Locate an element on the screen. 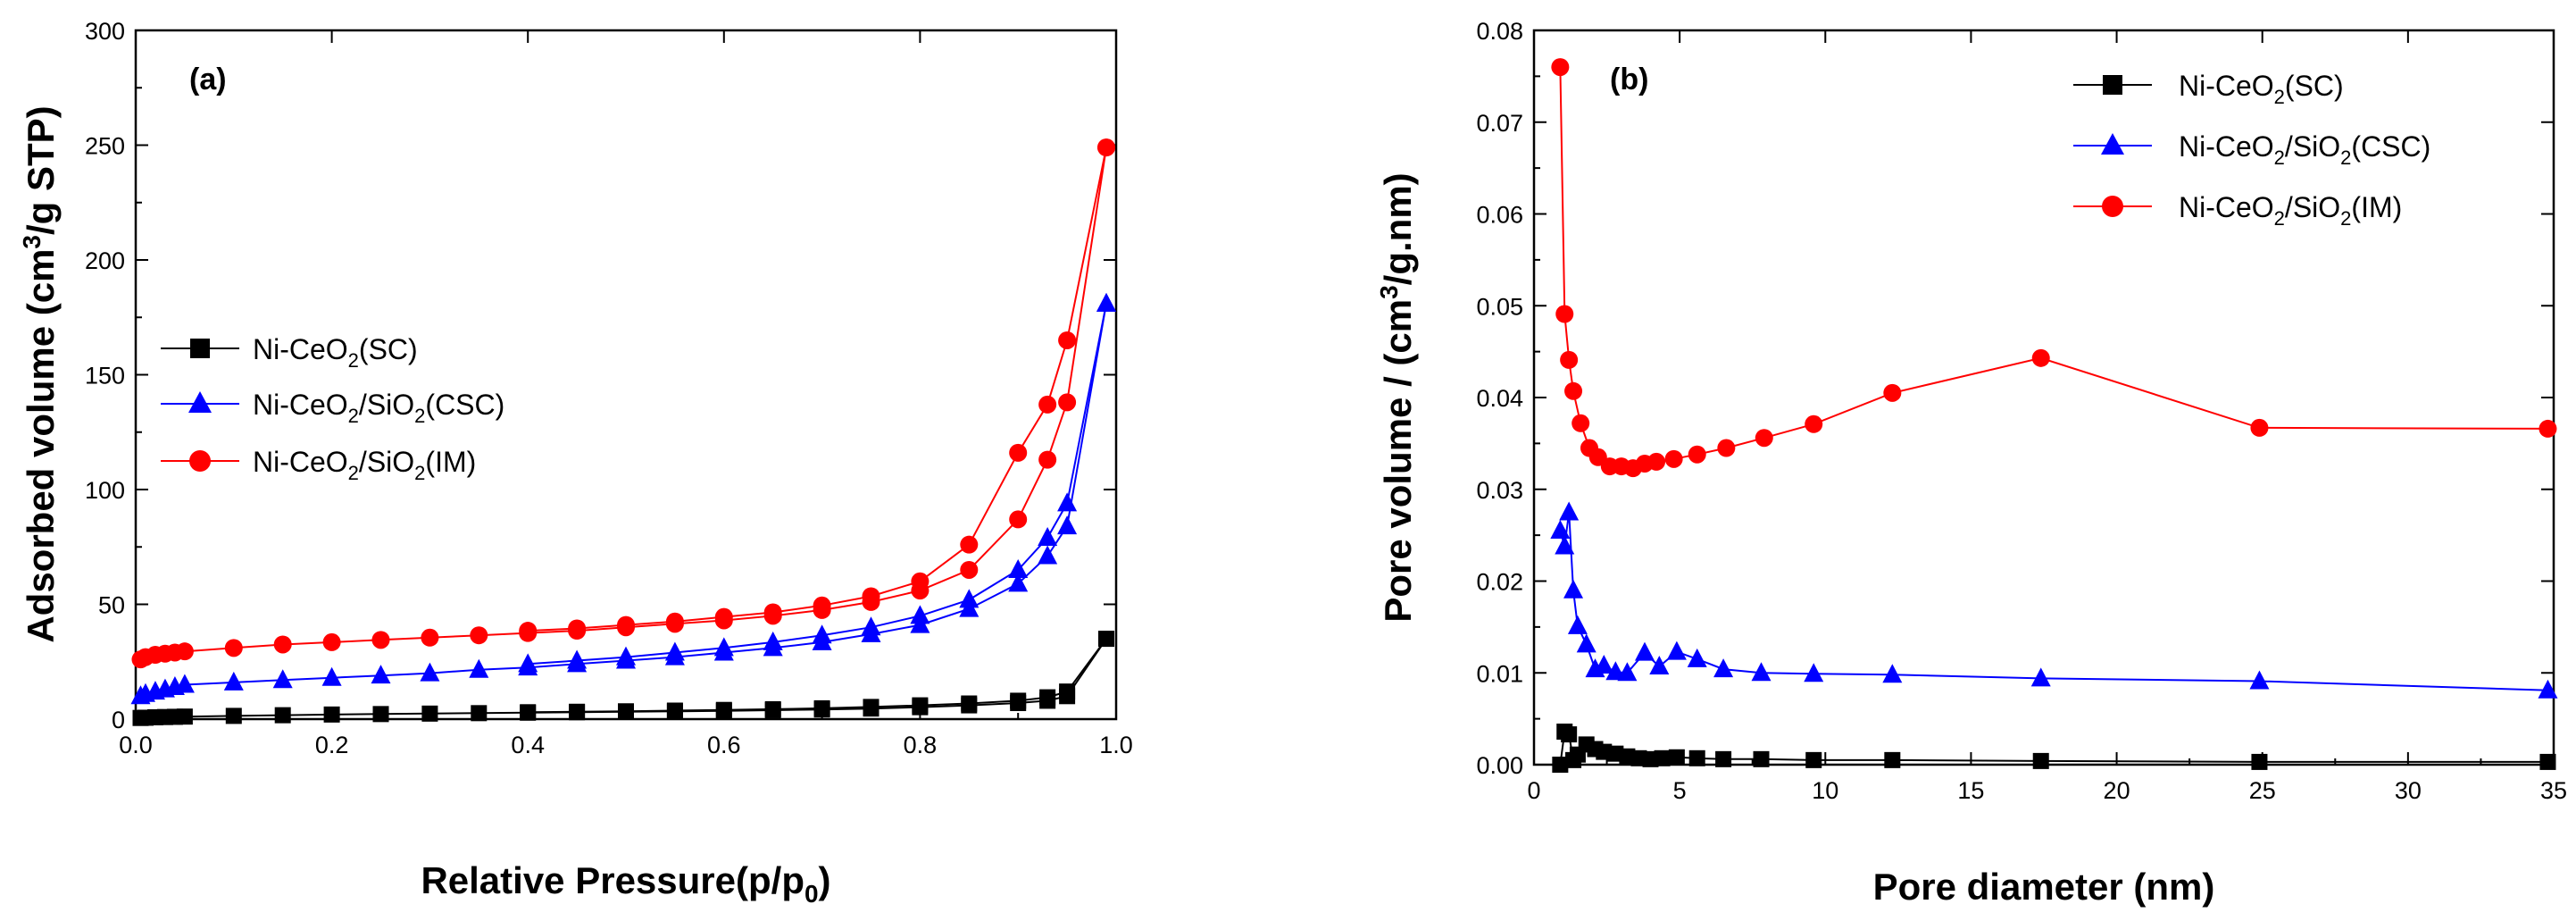 The width and height of the screenshot is (2576, 921). chart-a-x-tick-label: 1.0 is located at coordinates (1116, 745).